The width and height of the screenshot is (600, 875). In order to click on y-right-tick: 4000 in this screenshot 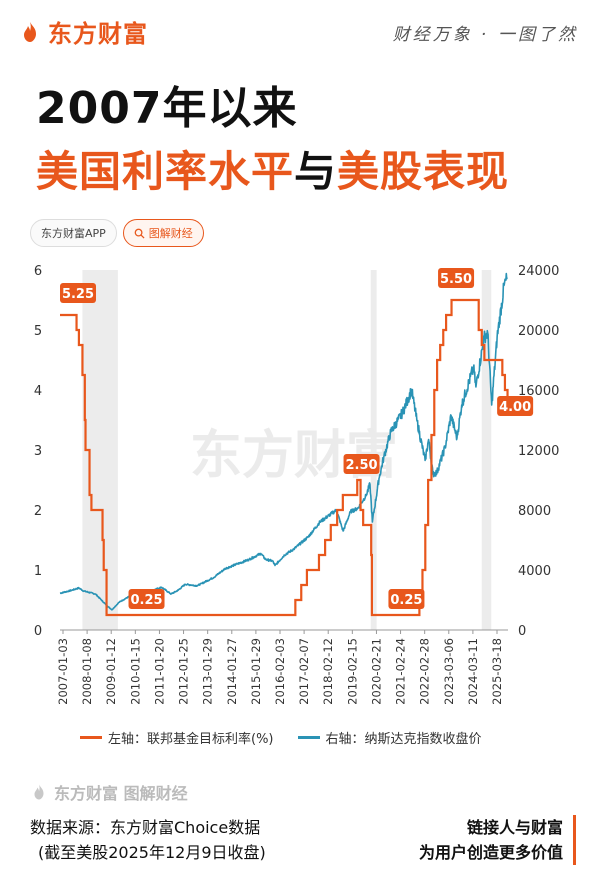, I will do `click(534, 571)`.